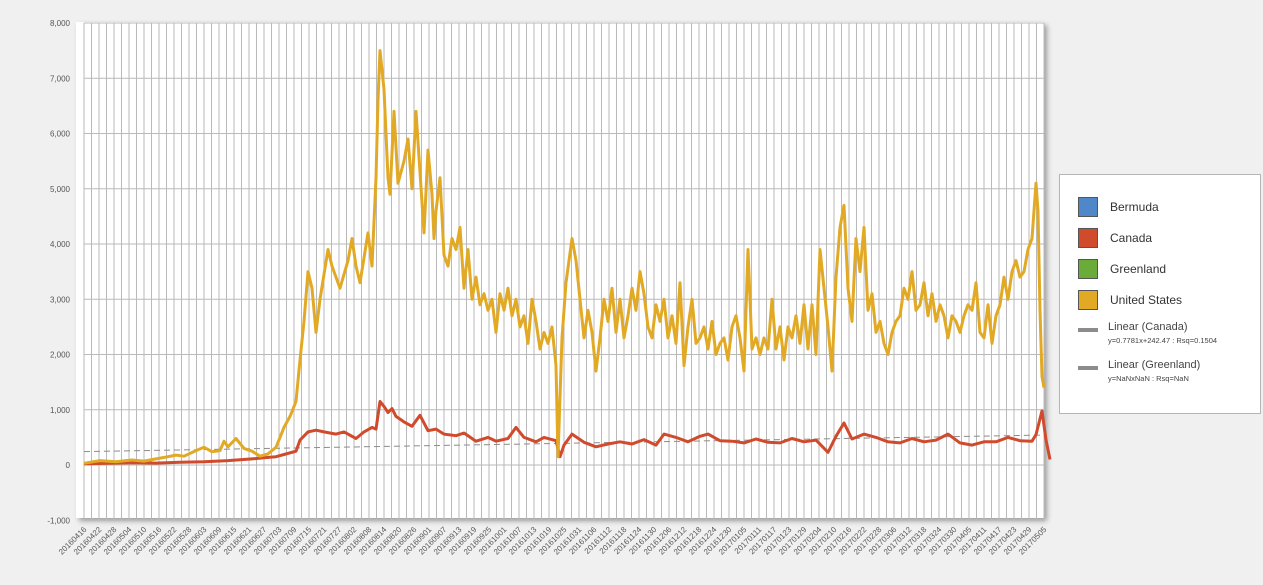 This screenshot has width=1263, height=585. I want to click on legend-item-canada: Canada, so click(1115, 238).